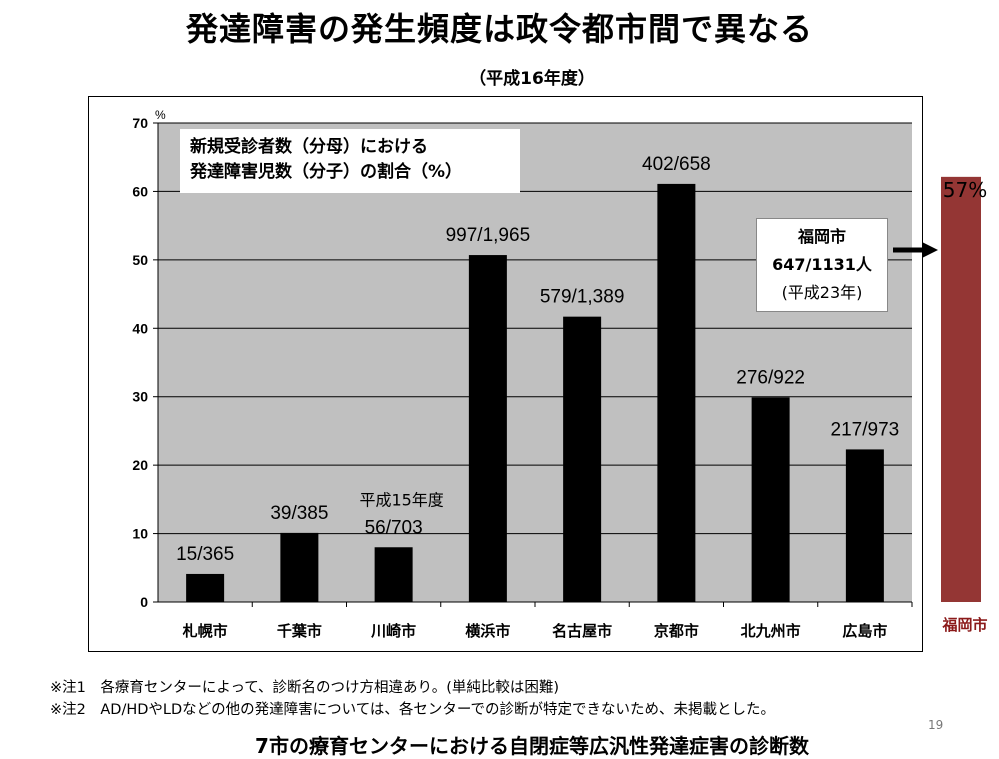 The image size is (999, 759). I want to click on legend-line-1: 新規受診者数（分母）における, so click(309, 147).